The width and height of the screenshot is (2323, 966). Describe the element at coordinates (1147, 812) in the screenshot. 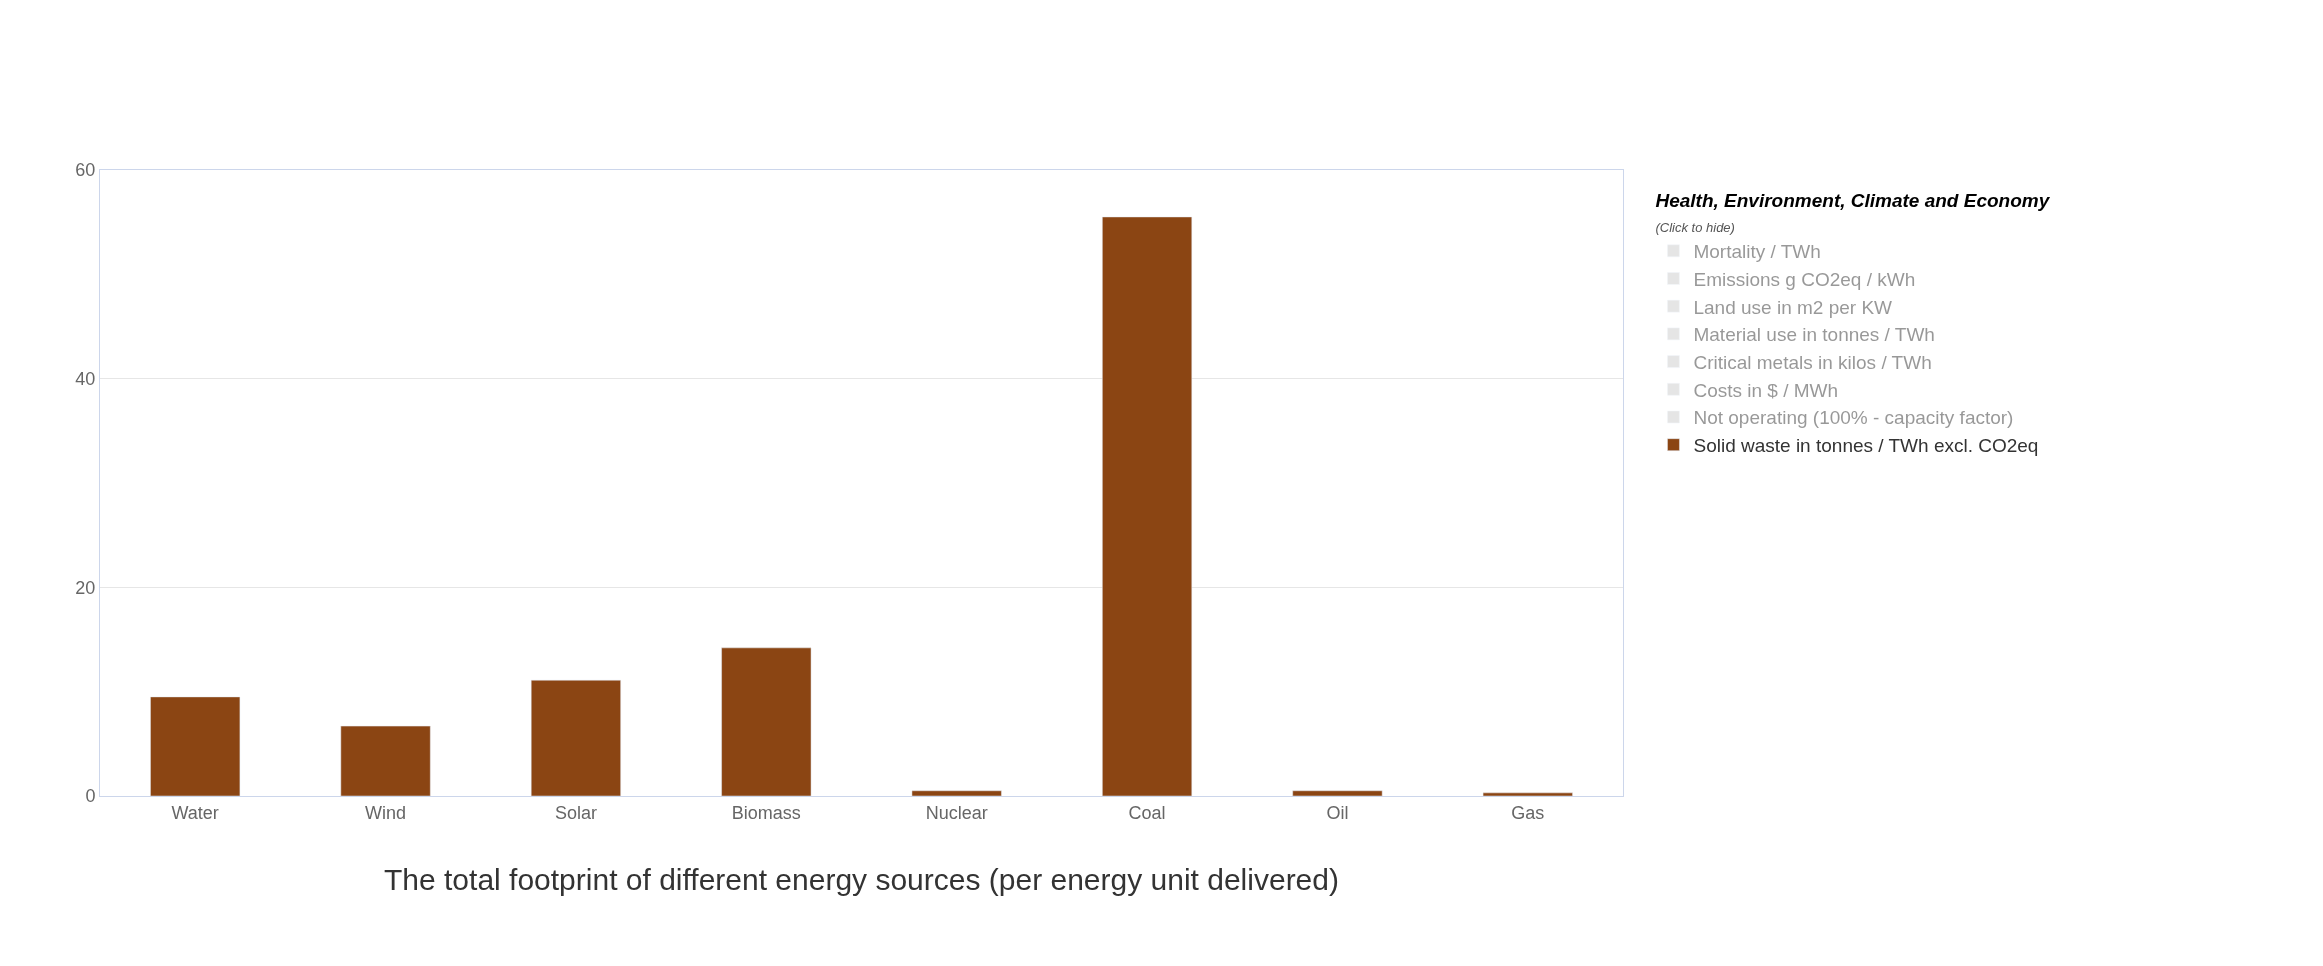

I see `x-tick-label: Coal` at that location.